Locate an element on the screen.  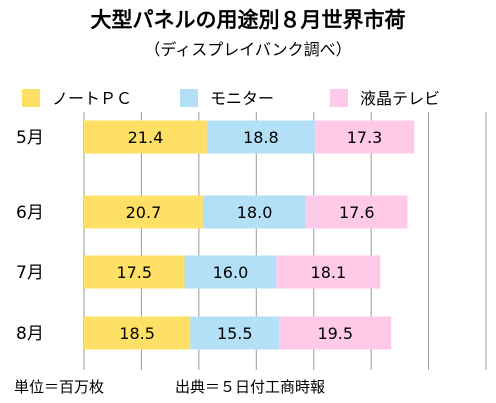
value-label: 17.5 is located at coordinates (134, 272).